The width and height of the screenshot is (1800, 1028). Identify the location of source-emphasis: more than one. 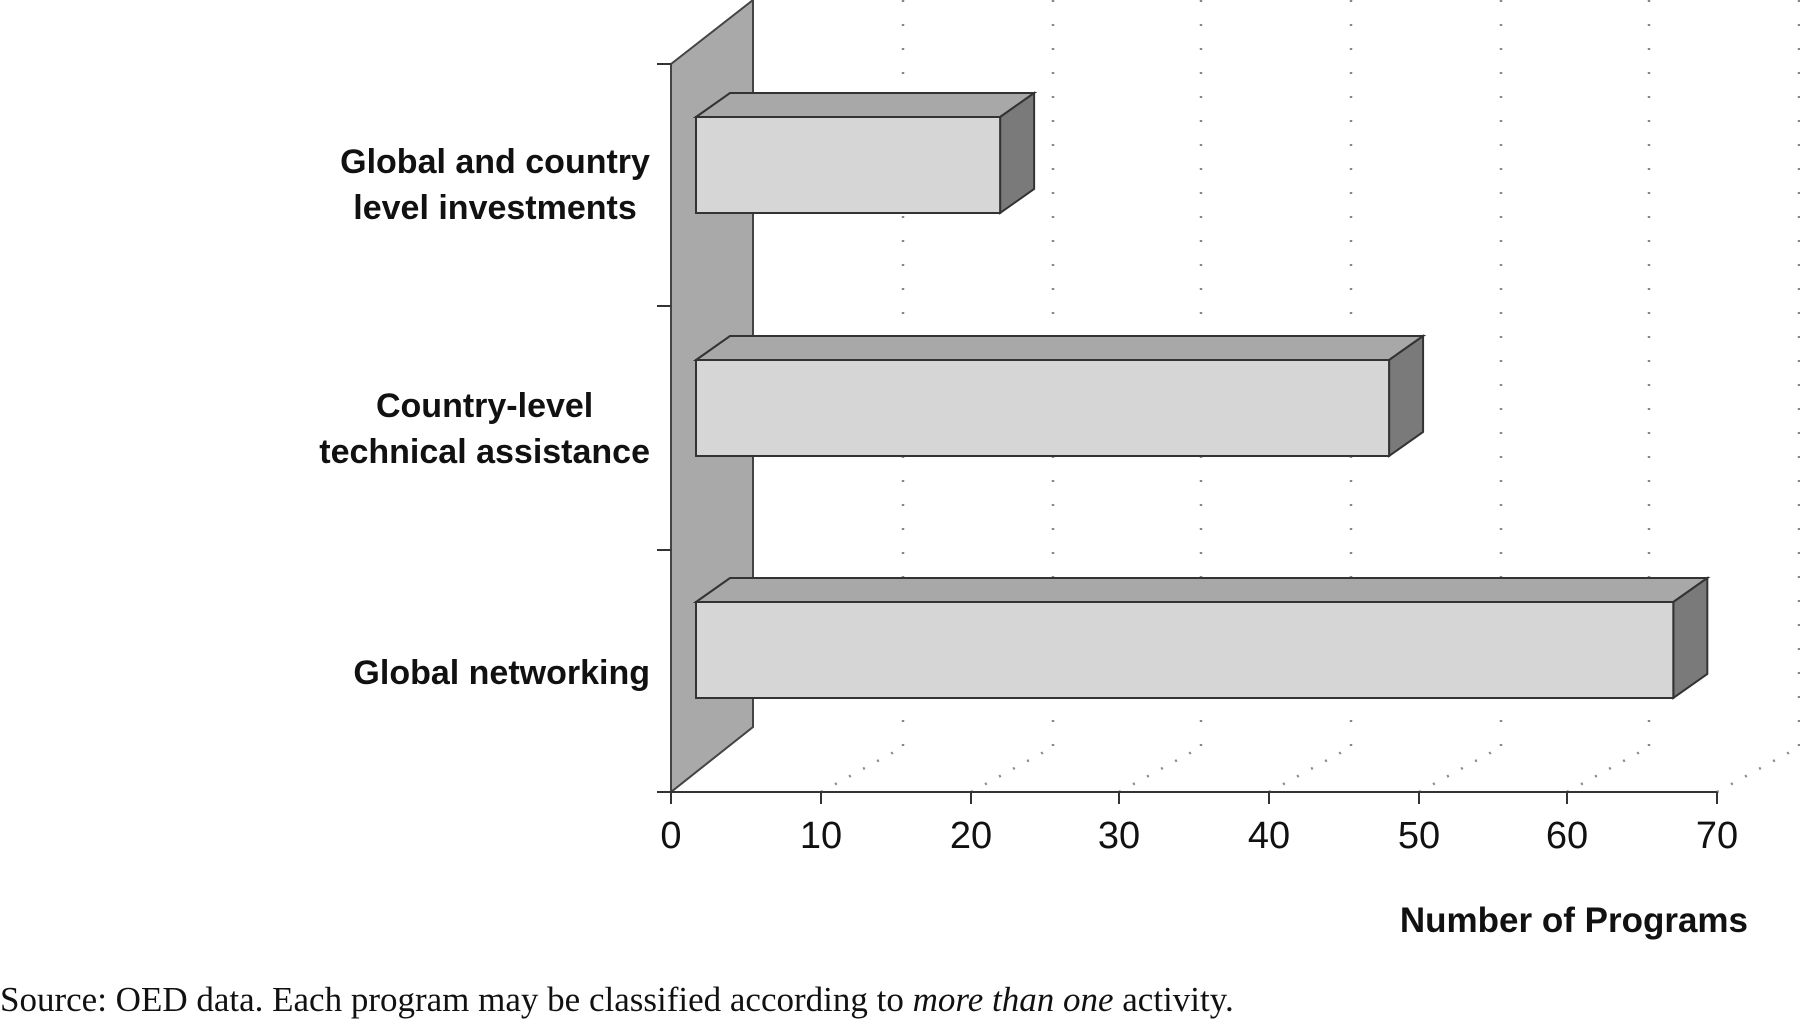
(1013, 999).